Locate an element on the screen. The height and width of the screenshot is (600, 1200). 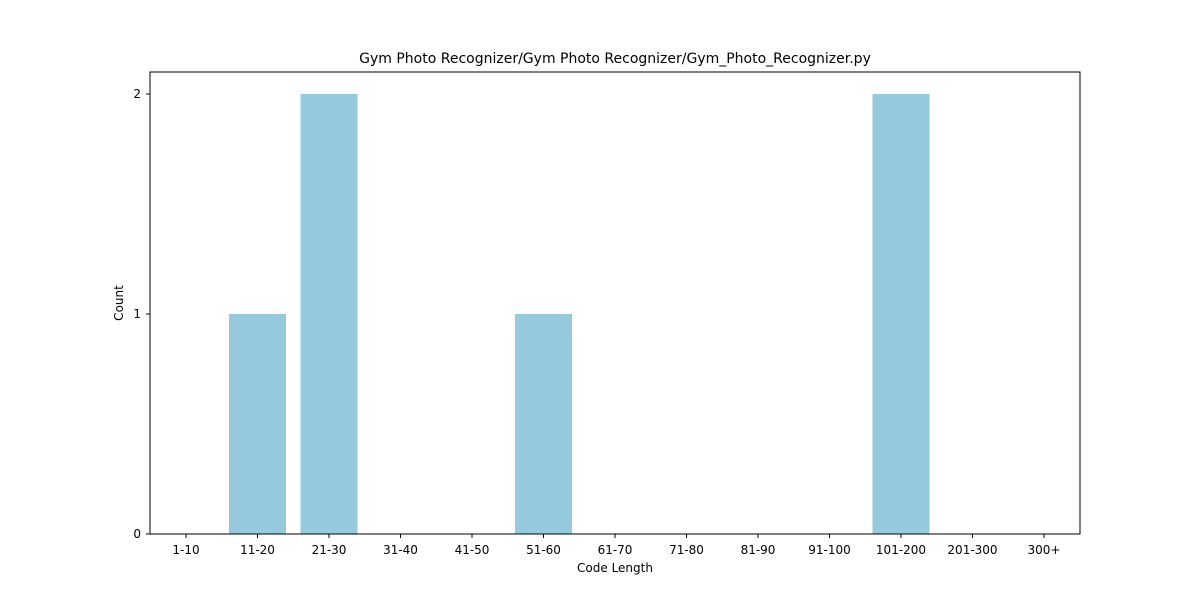
x-tick-label: 21-30 is located at coordinates (329, 550).